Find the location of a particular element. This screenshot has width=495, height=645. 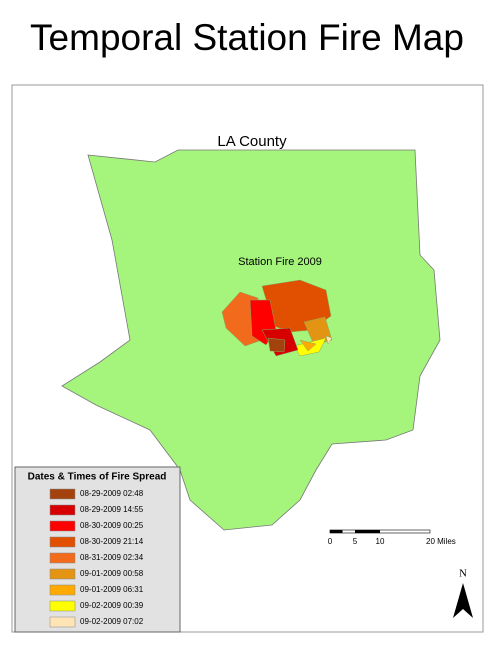

scale-label: 0 is located at coordinates (330, 541).